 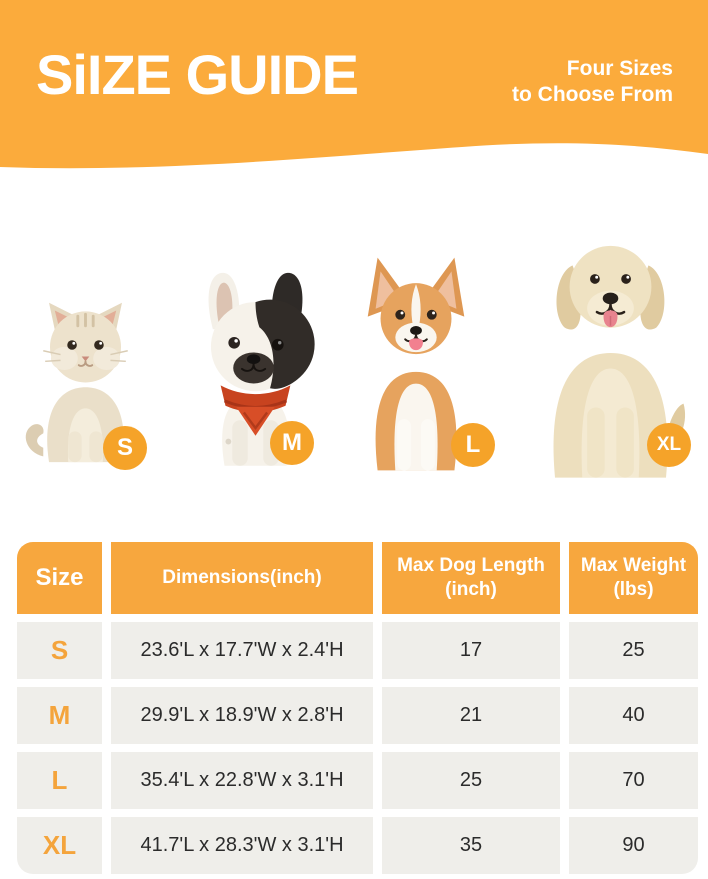 What do you see at coordinates (471, 589) in the screenshot?
I see `col-header-max-dog-length-line2: (inch)` at bounding box center [471, 589].